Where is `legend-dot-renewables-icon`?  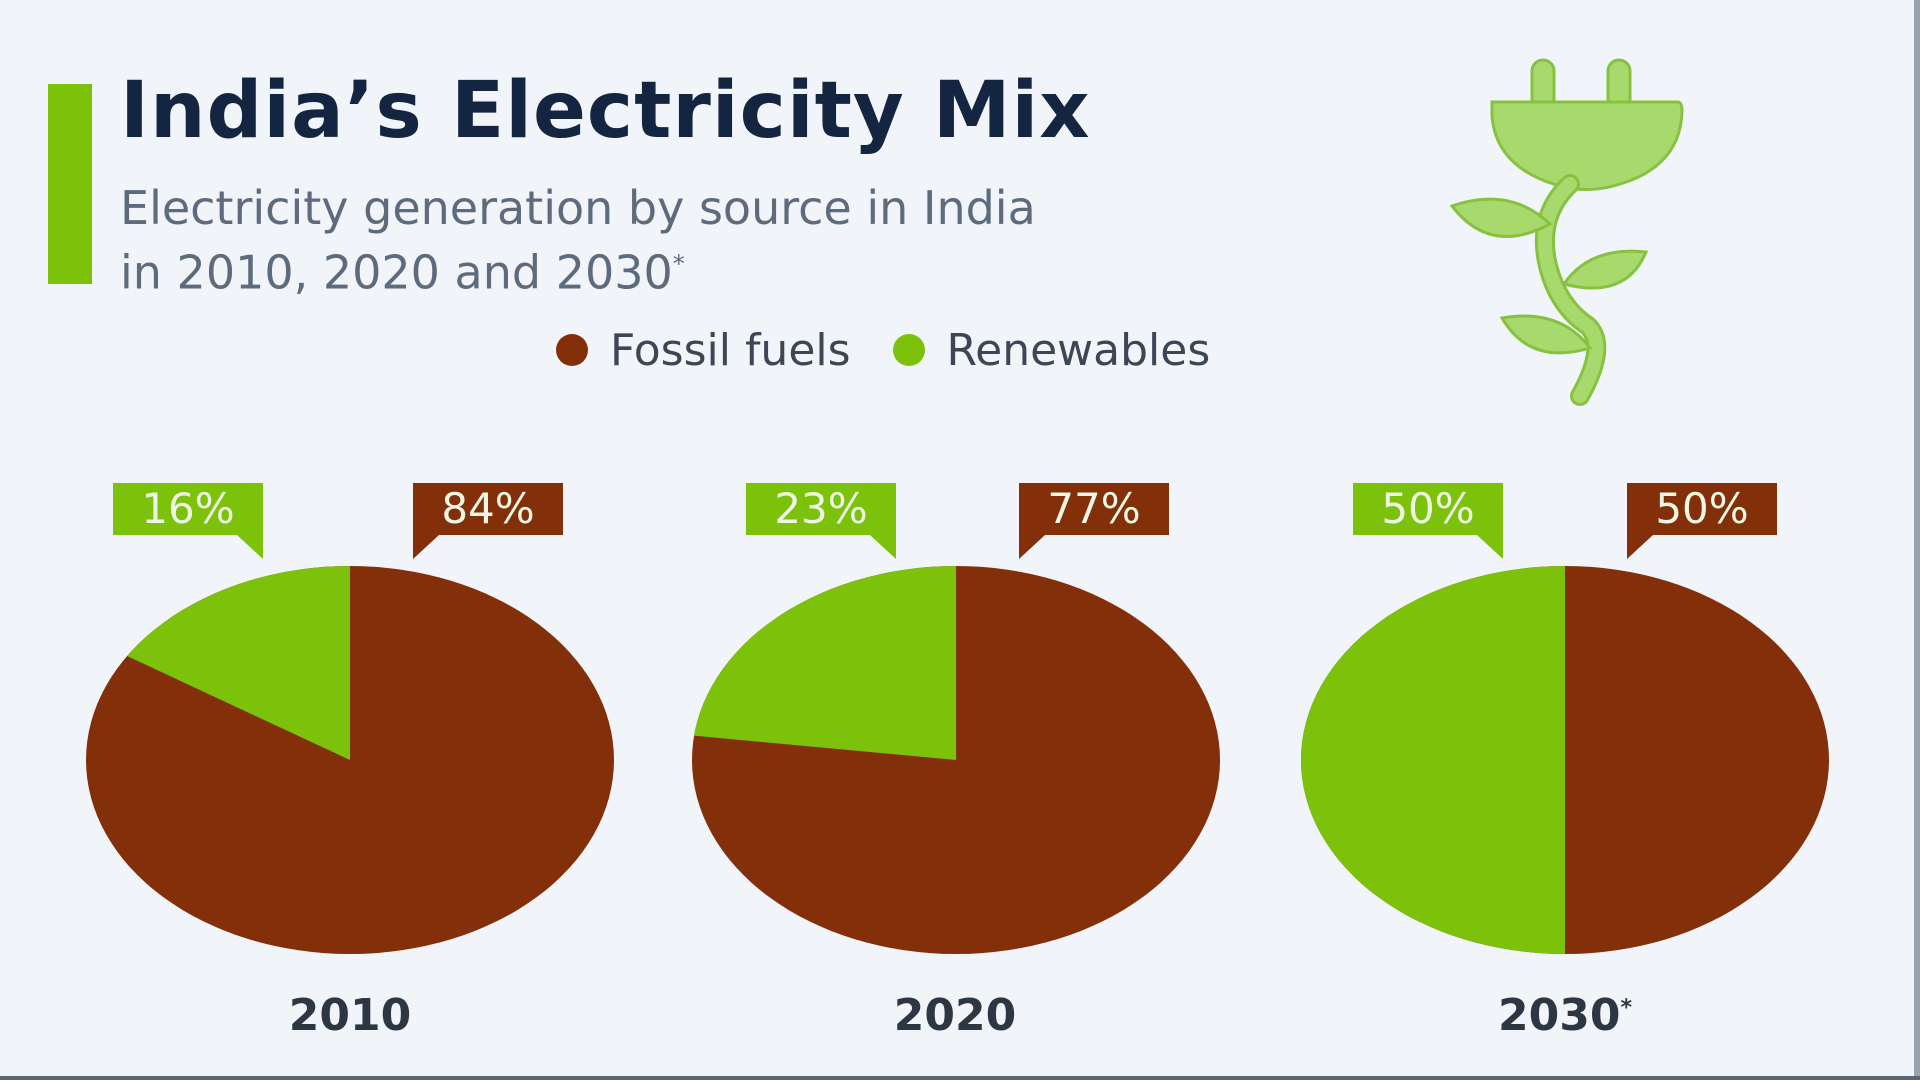
legend-dot-renewables-icon is located at coordinates (908, 350).